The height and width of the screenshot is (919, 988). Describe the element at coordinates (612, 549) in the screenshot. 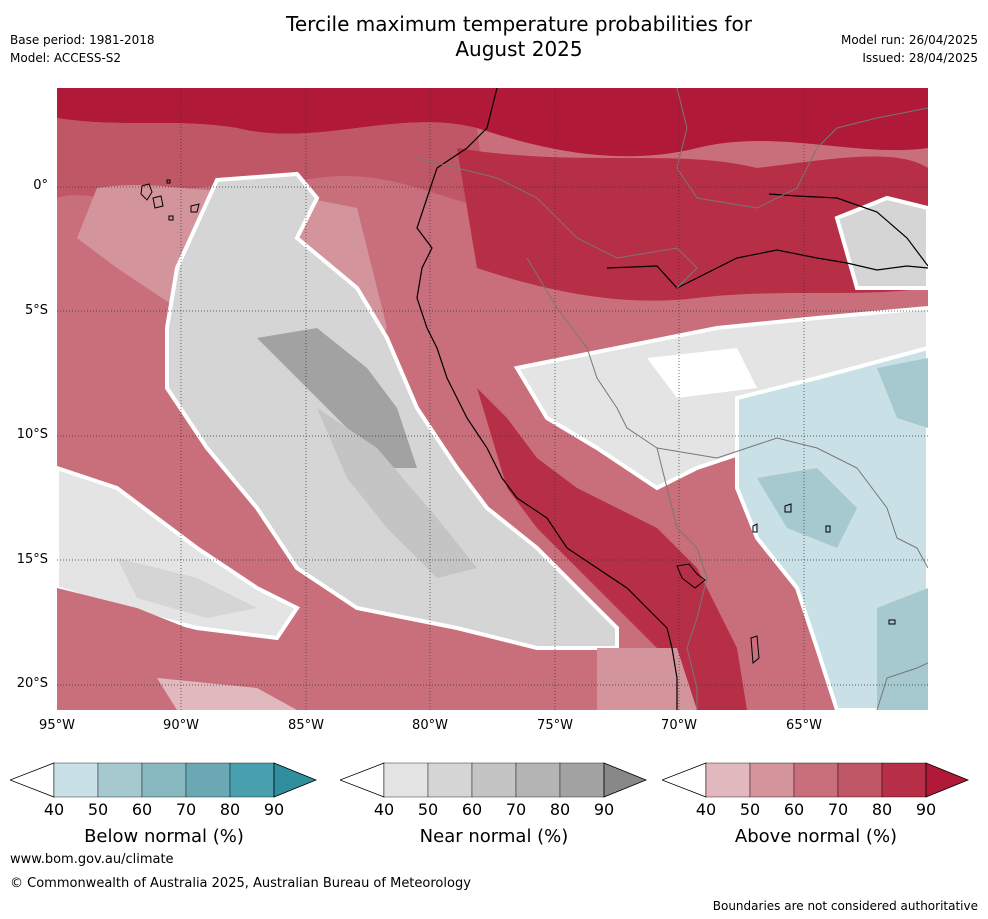

I see `region-above-80-coast` at that location.